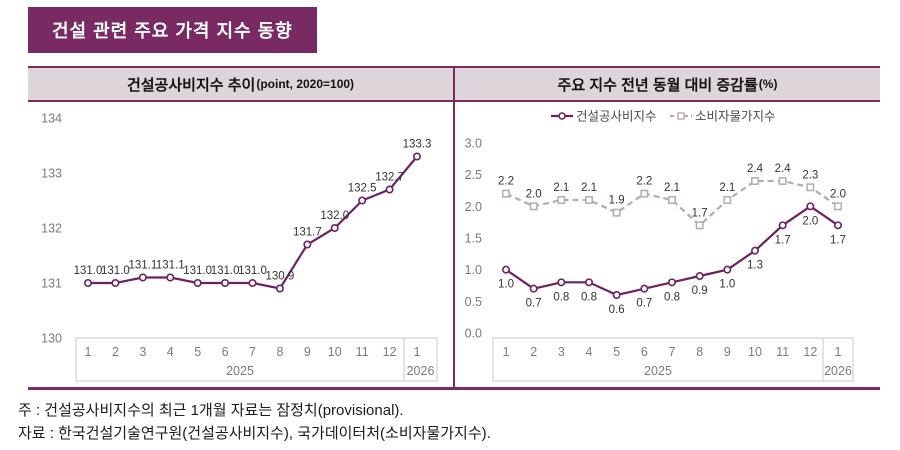 The image size is (900, 450). I want to click on data-point-label: 0.9, so click(700, 291).